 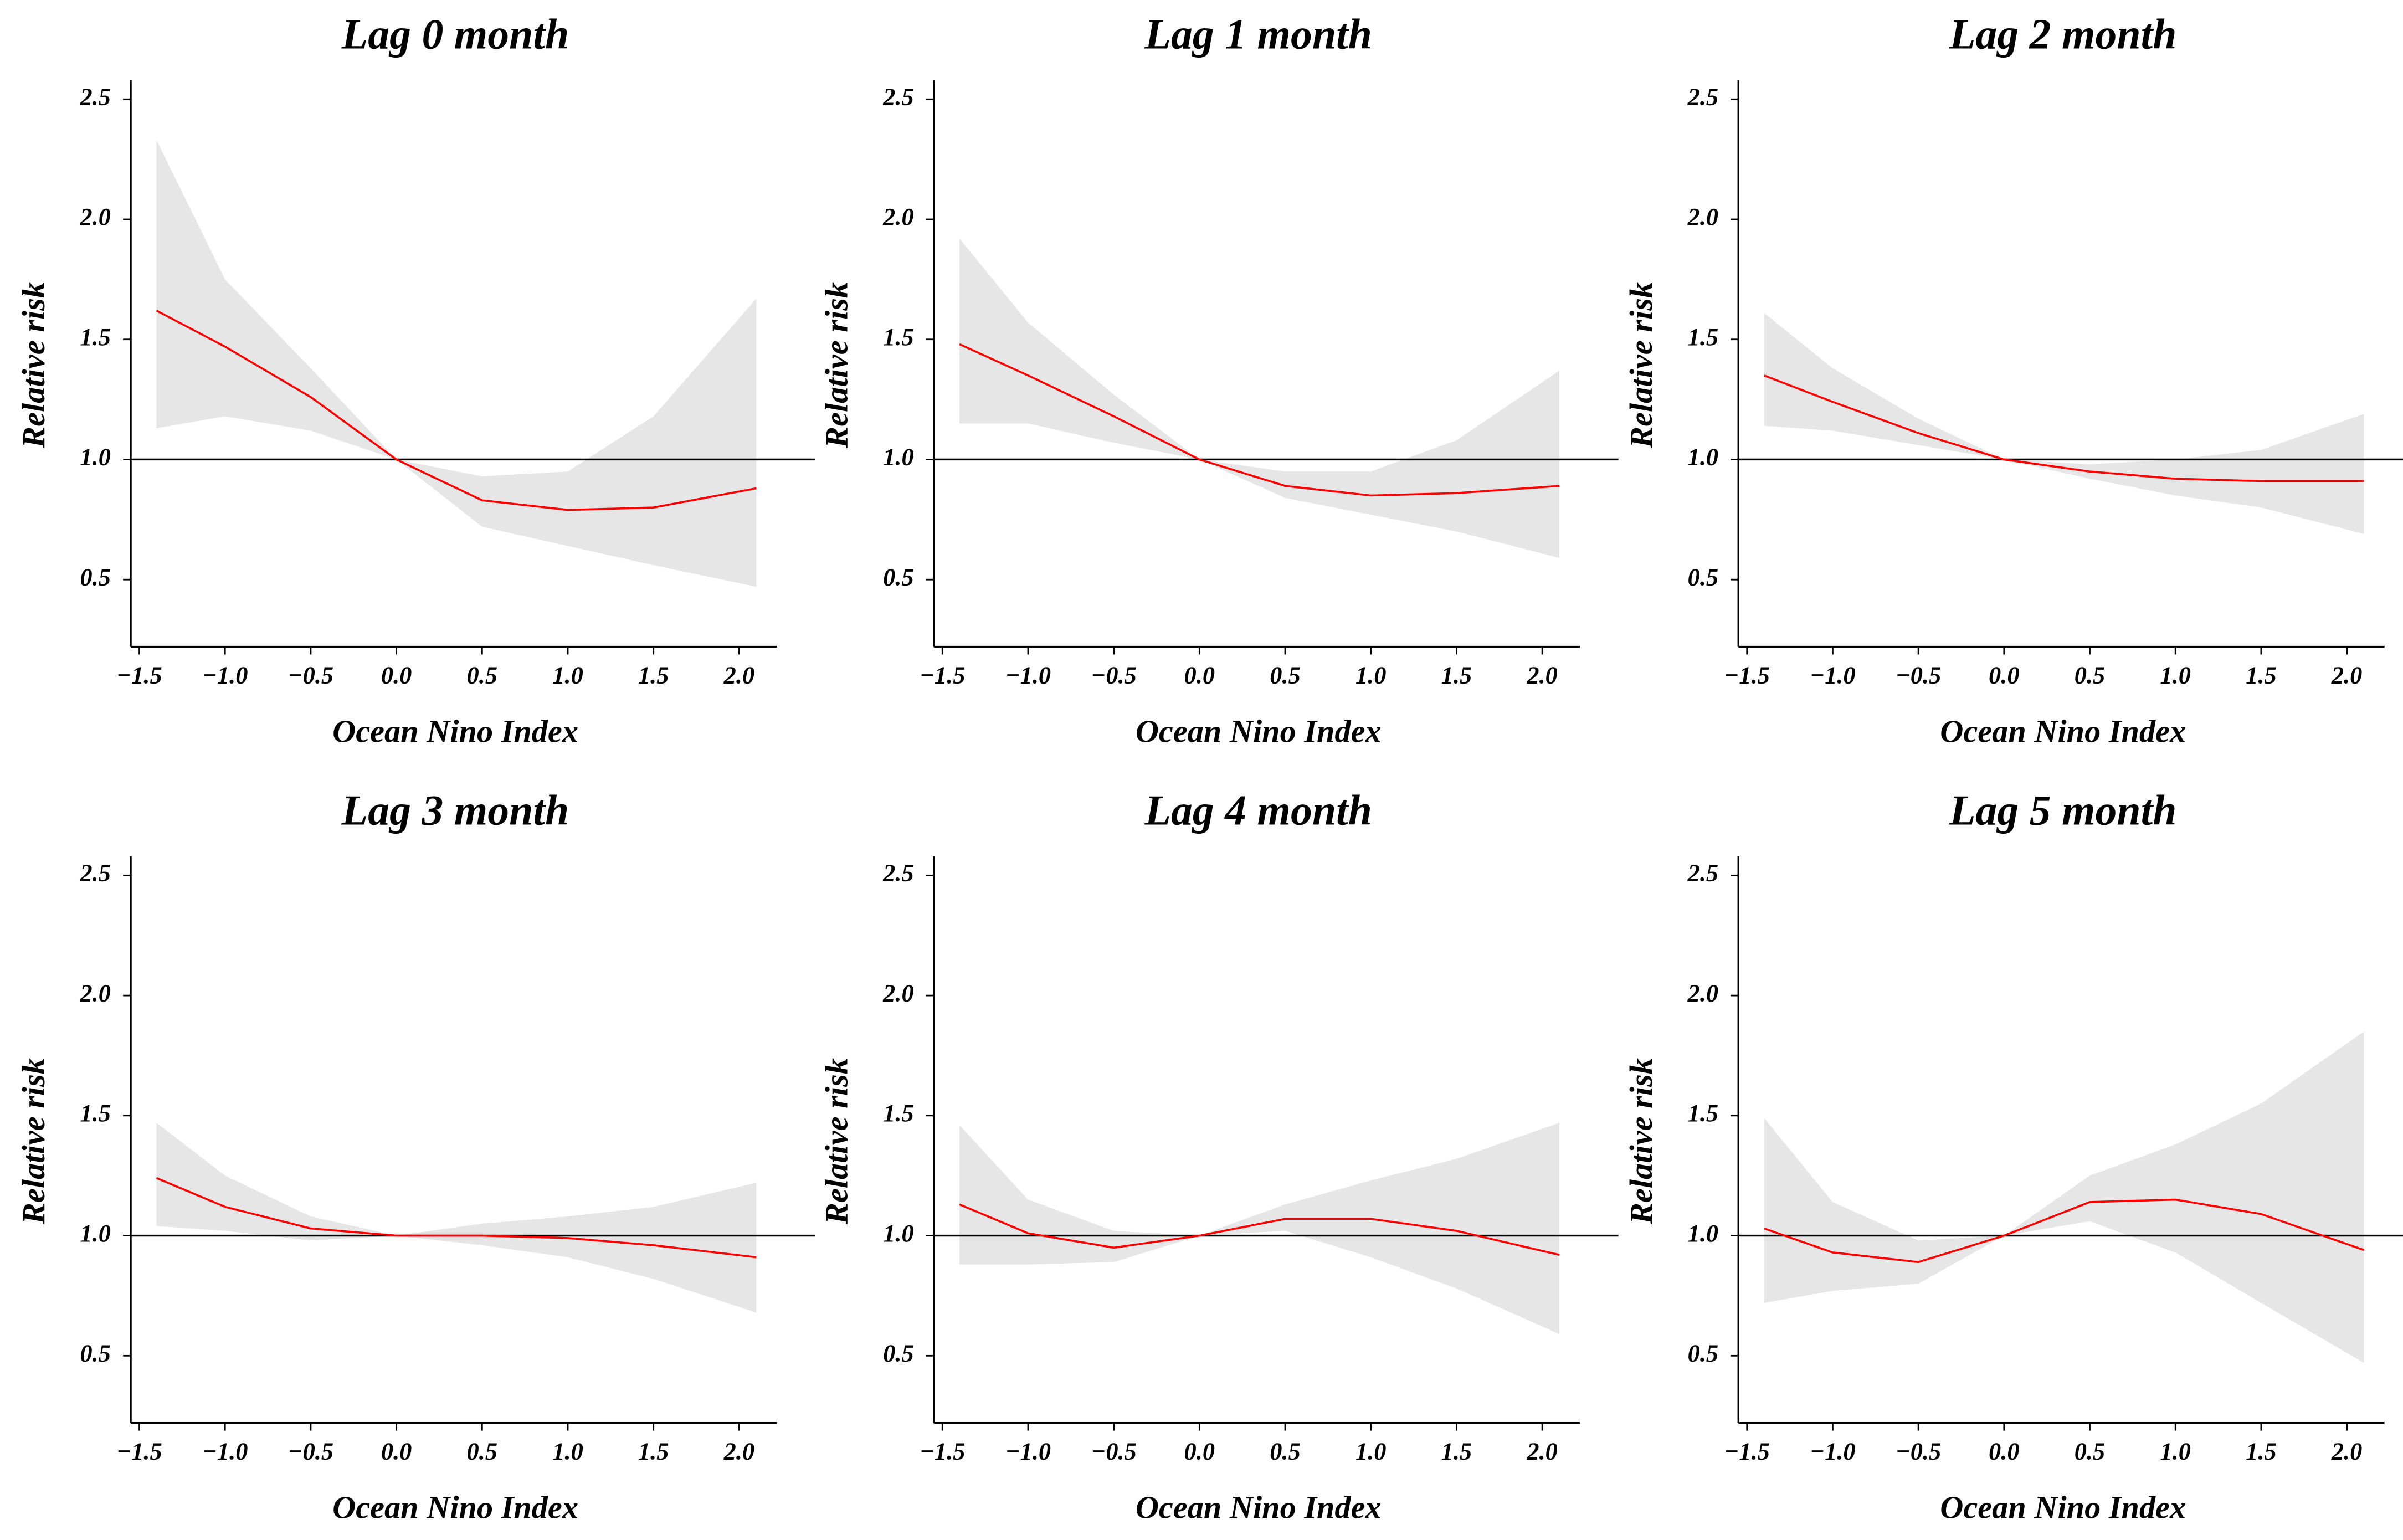 I want to click on chart-title: Lag 3 month, so click(x=455, y=810).